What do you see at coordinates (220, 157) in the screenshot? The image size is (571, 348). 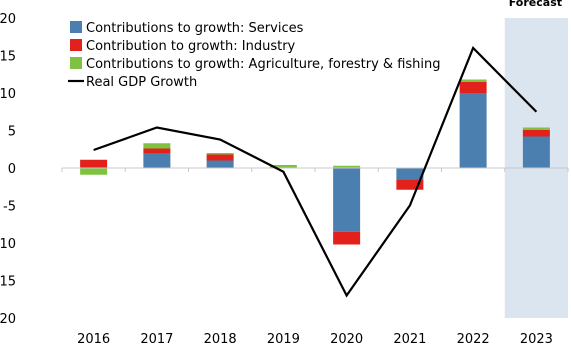 I see `bar-industry-2018` at bounding box center [220, 157].